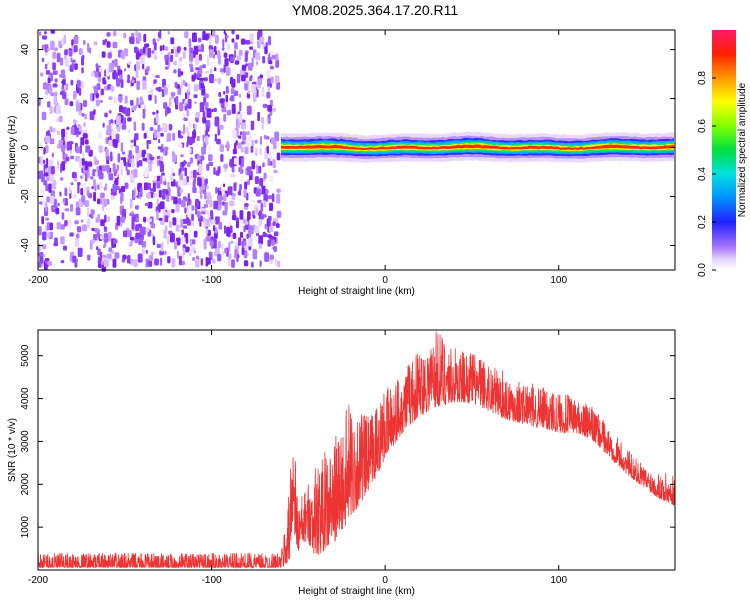  I want to click on snr-y-axis-label: SNR (10 * v/v), so click(12, 450).